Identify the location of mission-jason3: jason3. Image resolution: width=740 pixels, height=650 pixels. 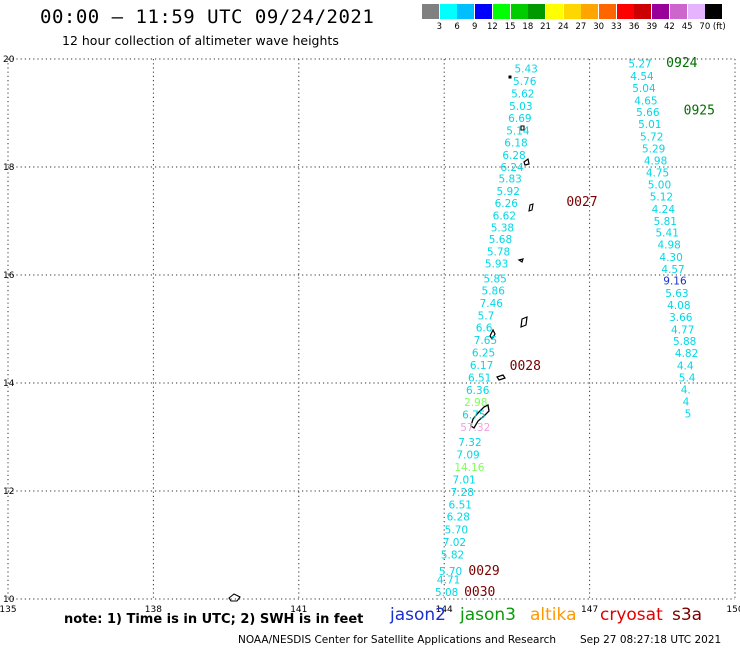
(488, 615).